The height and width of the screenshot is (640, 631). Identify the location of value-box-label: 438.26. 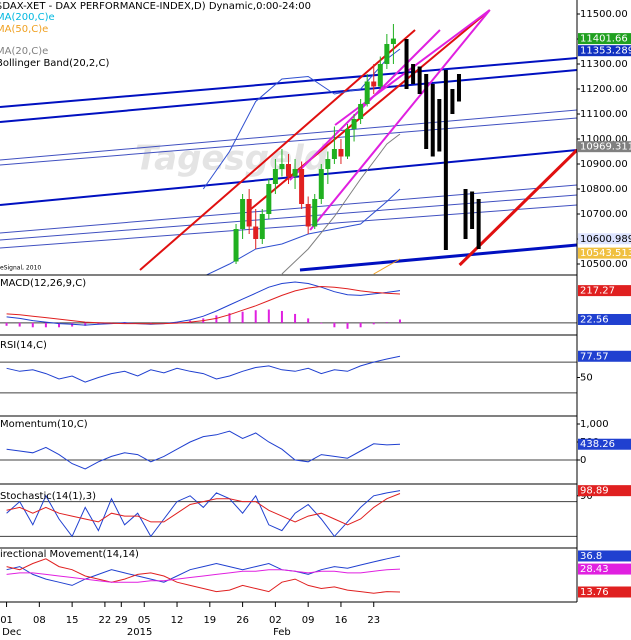
(597, 444).